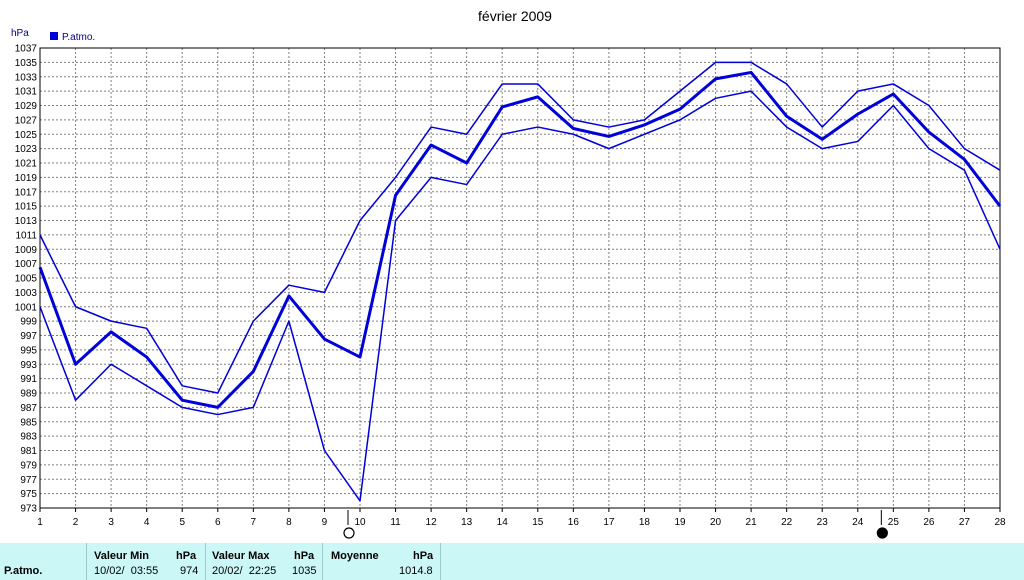  Describe the element at coordinates (26, 63) in the screenshot. I see `y-tick-label: 1035` at that location.